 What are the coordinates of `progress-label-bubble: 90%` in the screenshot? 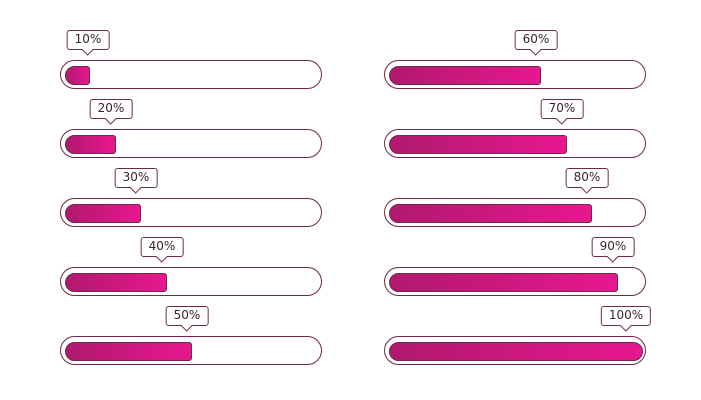 It's located at (613, 247).